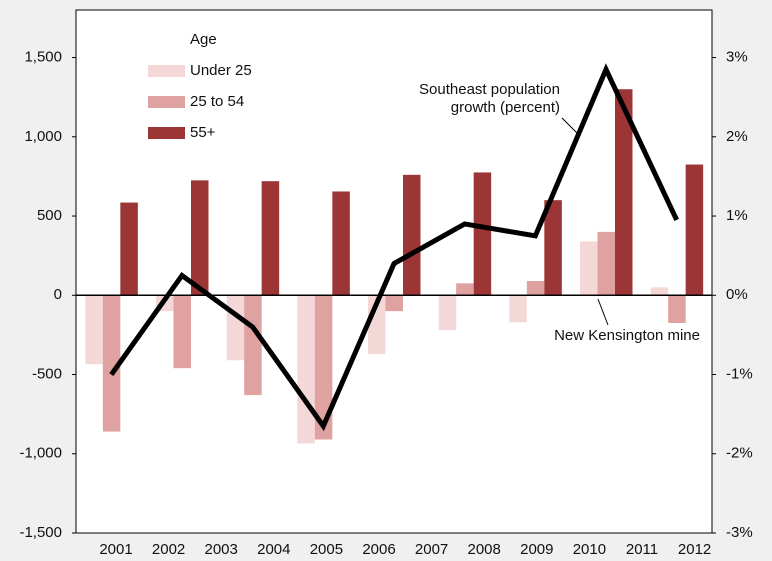 The height and width of the screenshot is (561, 772). What do you see at coordinates (505, 107) in the screenshot?
I see `annotation: growth (percent)` at bounding box center [505, 107].